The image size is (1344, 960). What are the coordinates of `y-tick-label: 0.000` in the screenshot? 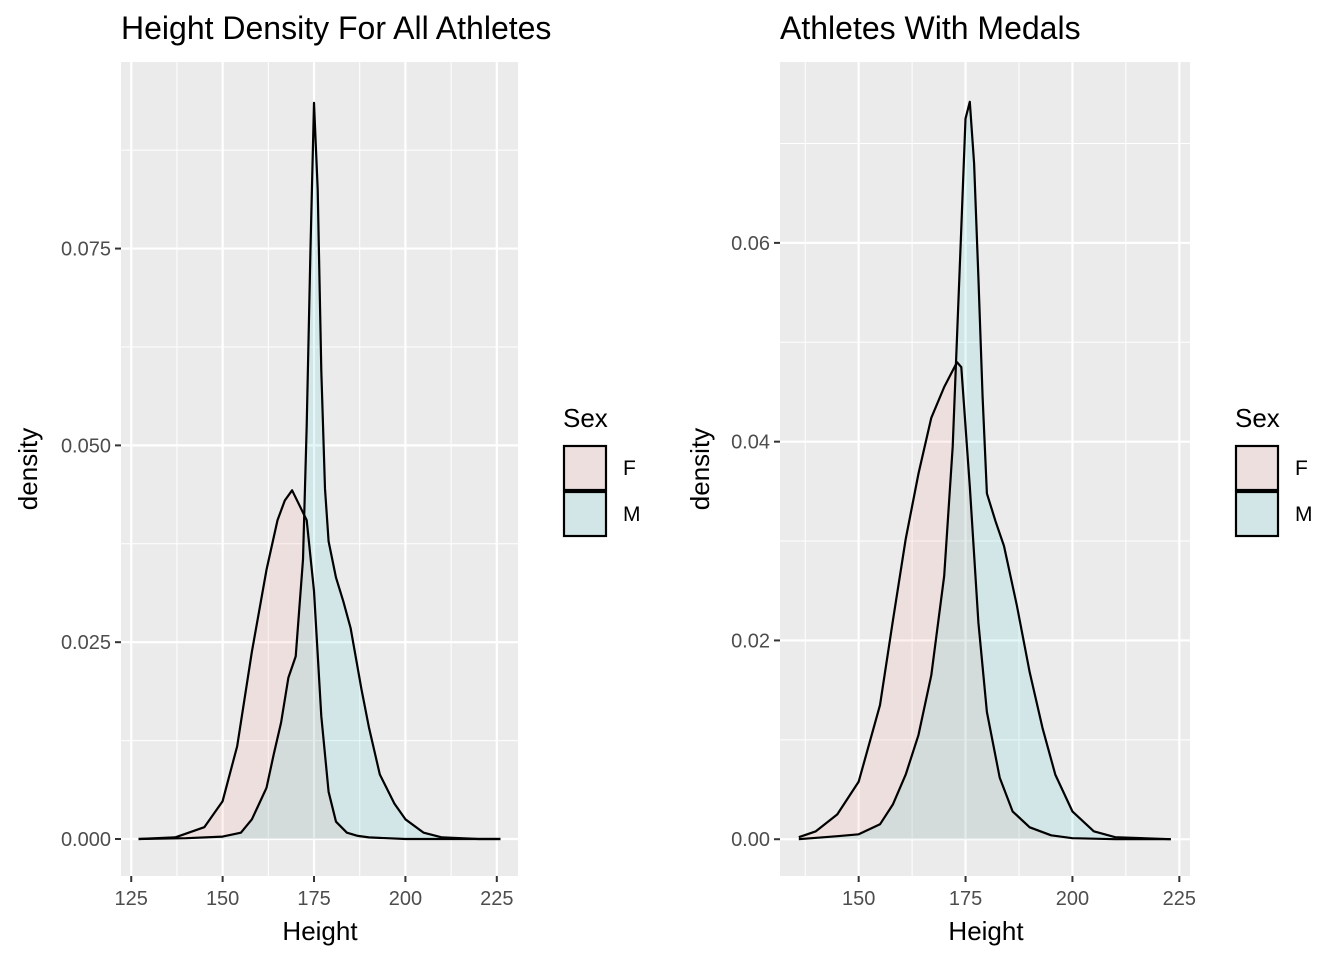 It's located at (86, 840).